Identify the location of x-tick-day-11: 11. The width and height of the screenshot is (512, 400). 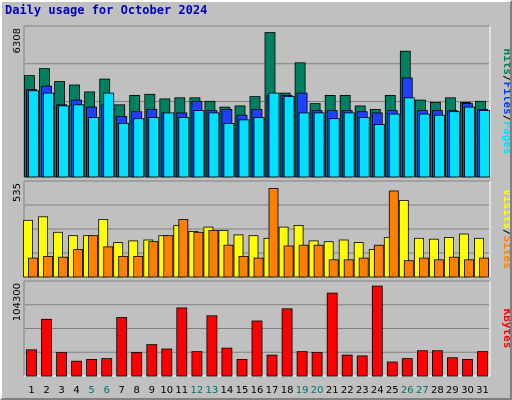
(181, 390).